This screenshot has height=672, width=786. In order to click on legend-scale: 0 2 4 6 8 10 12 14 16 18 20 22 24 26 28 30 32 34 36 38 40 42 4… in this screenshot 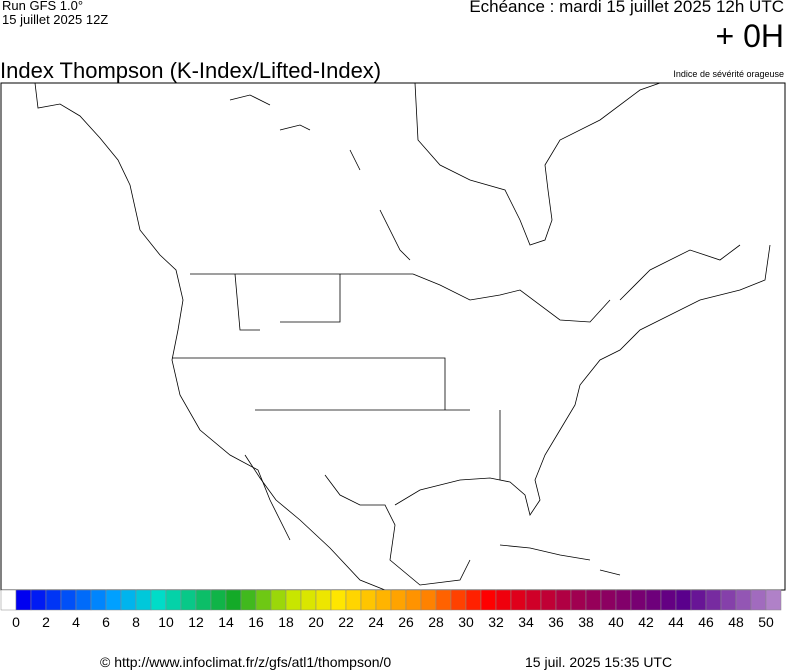, I will do `click(393, 622)`.